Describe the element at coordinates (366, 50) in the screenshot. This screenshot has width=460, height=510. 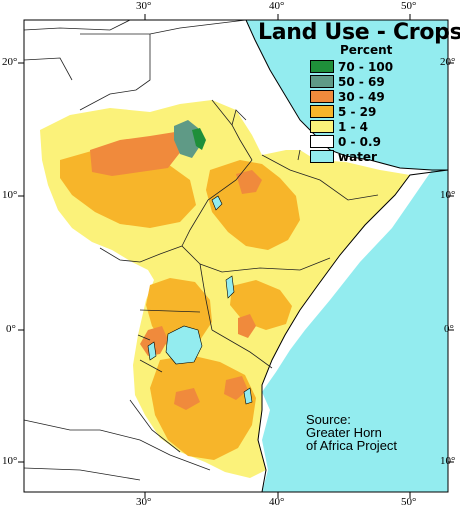
I see `legend-title: Percent` at that location.